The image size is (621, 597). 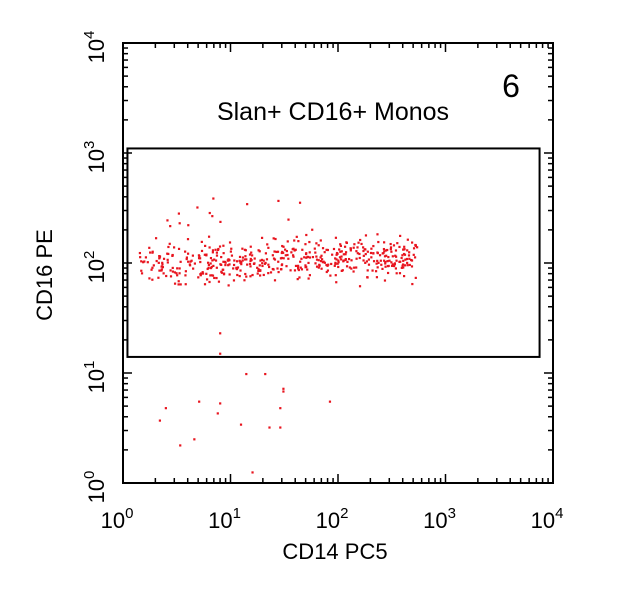 I want to click on y-tick-label: 10¹, so click(x=95, y=377).